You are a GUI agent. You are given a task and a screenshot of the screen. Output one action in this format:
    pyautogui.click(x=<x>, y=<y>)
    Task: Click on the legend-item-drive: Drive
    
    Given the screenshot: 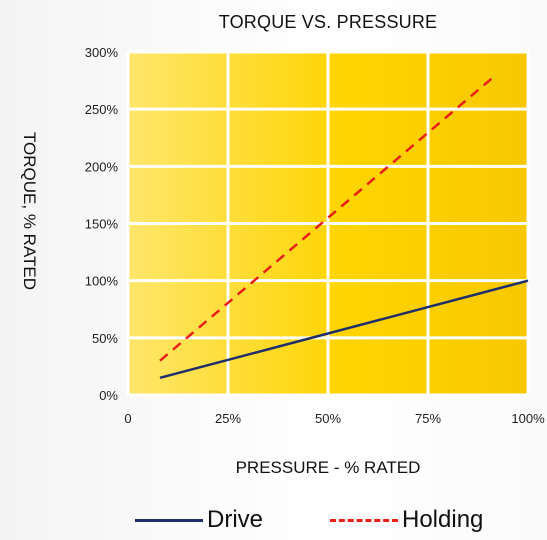 What is the action you would take?
    pyautogui.click(x=199, y=520)
    